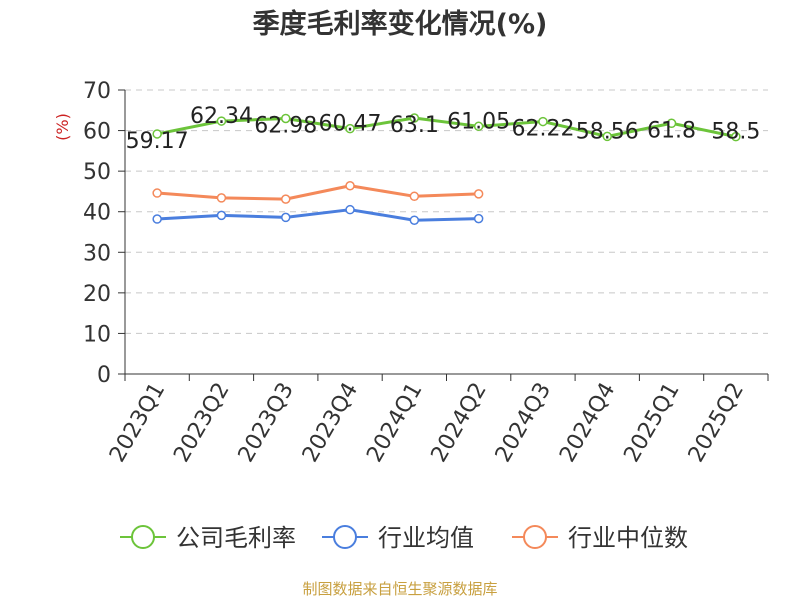  What do you see at coordinates (542, 129) in the screenshot?
I see `data-label: 62.22` at bounding box center [542, 129].